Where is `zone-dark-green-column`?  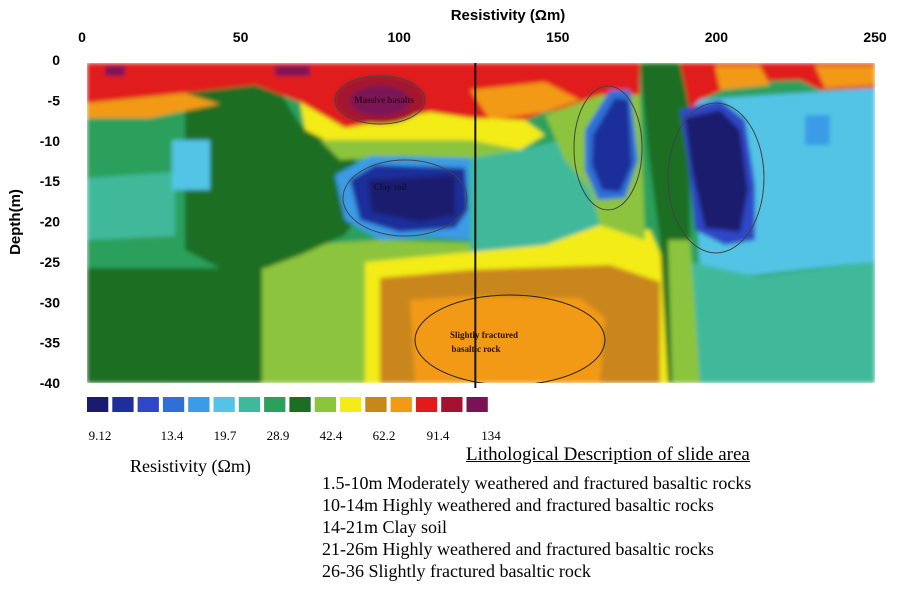
zone-dark-green-column is located at coordinates (278, 176).